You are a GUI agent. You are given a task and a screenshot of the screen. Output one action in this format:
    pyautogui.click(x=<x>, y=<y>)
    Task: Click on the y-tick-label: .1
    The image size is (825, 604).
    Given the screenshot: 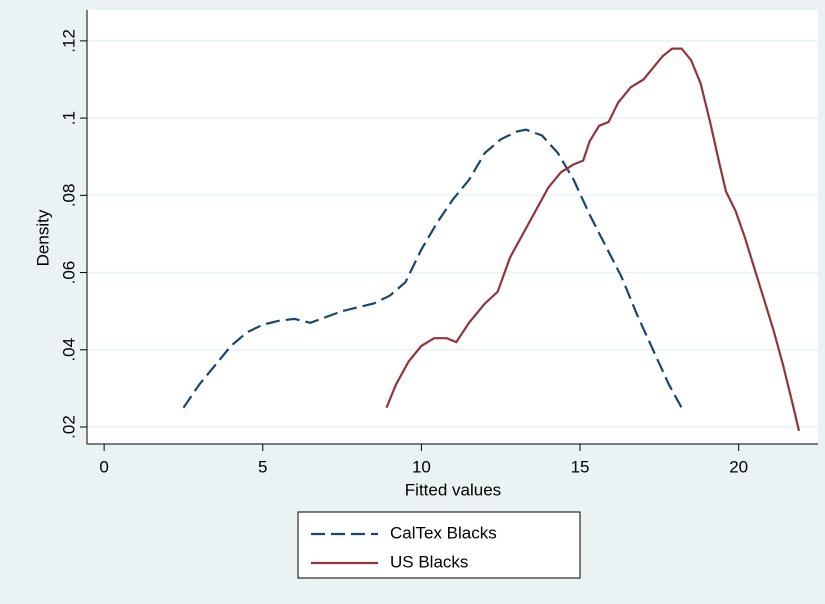 What is the action you would take?
    pyautogui.click(x=68, y=118)
    